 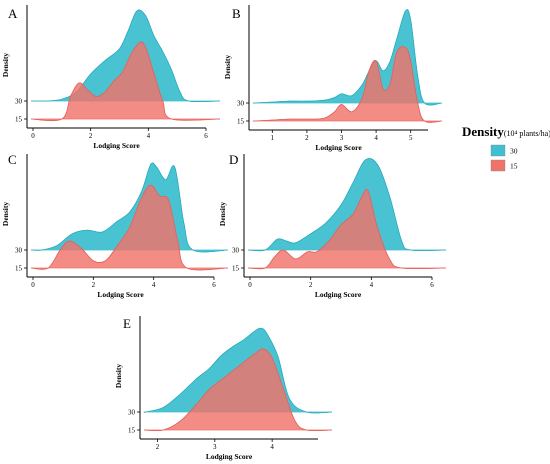 I want to click on panel-b: B 30 15 Density 1 2 3 4 5 Lodging Score, so click(x=333, y=78).